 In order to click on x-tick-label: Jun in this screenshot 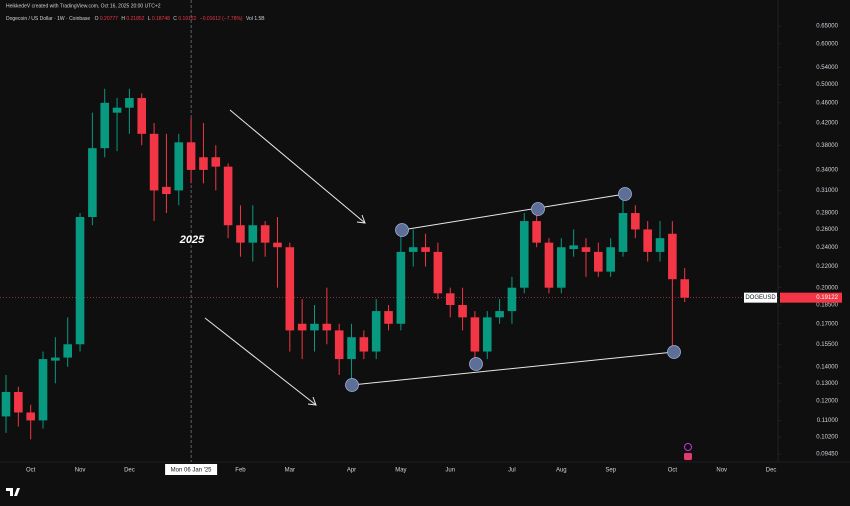, I will do `click(450, 471)`.